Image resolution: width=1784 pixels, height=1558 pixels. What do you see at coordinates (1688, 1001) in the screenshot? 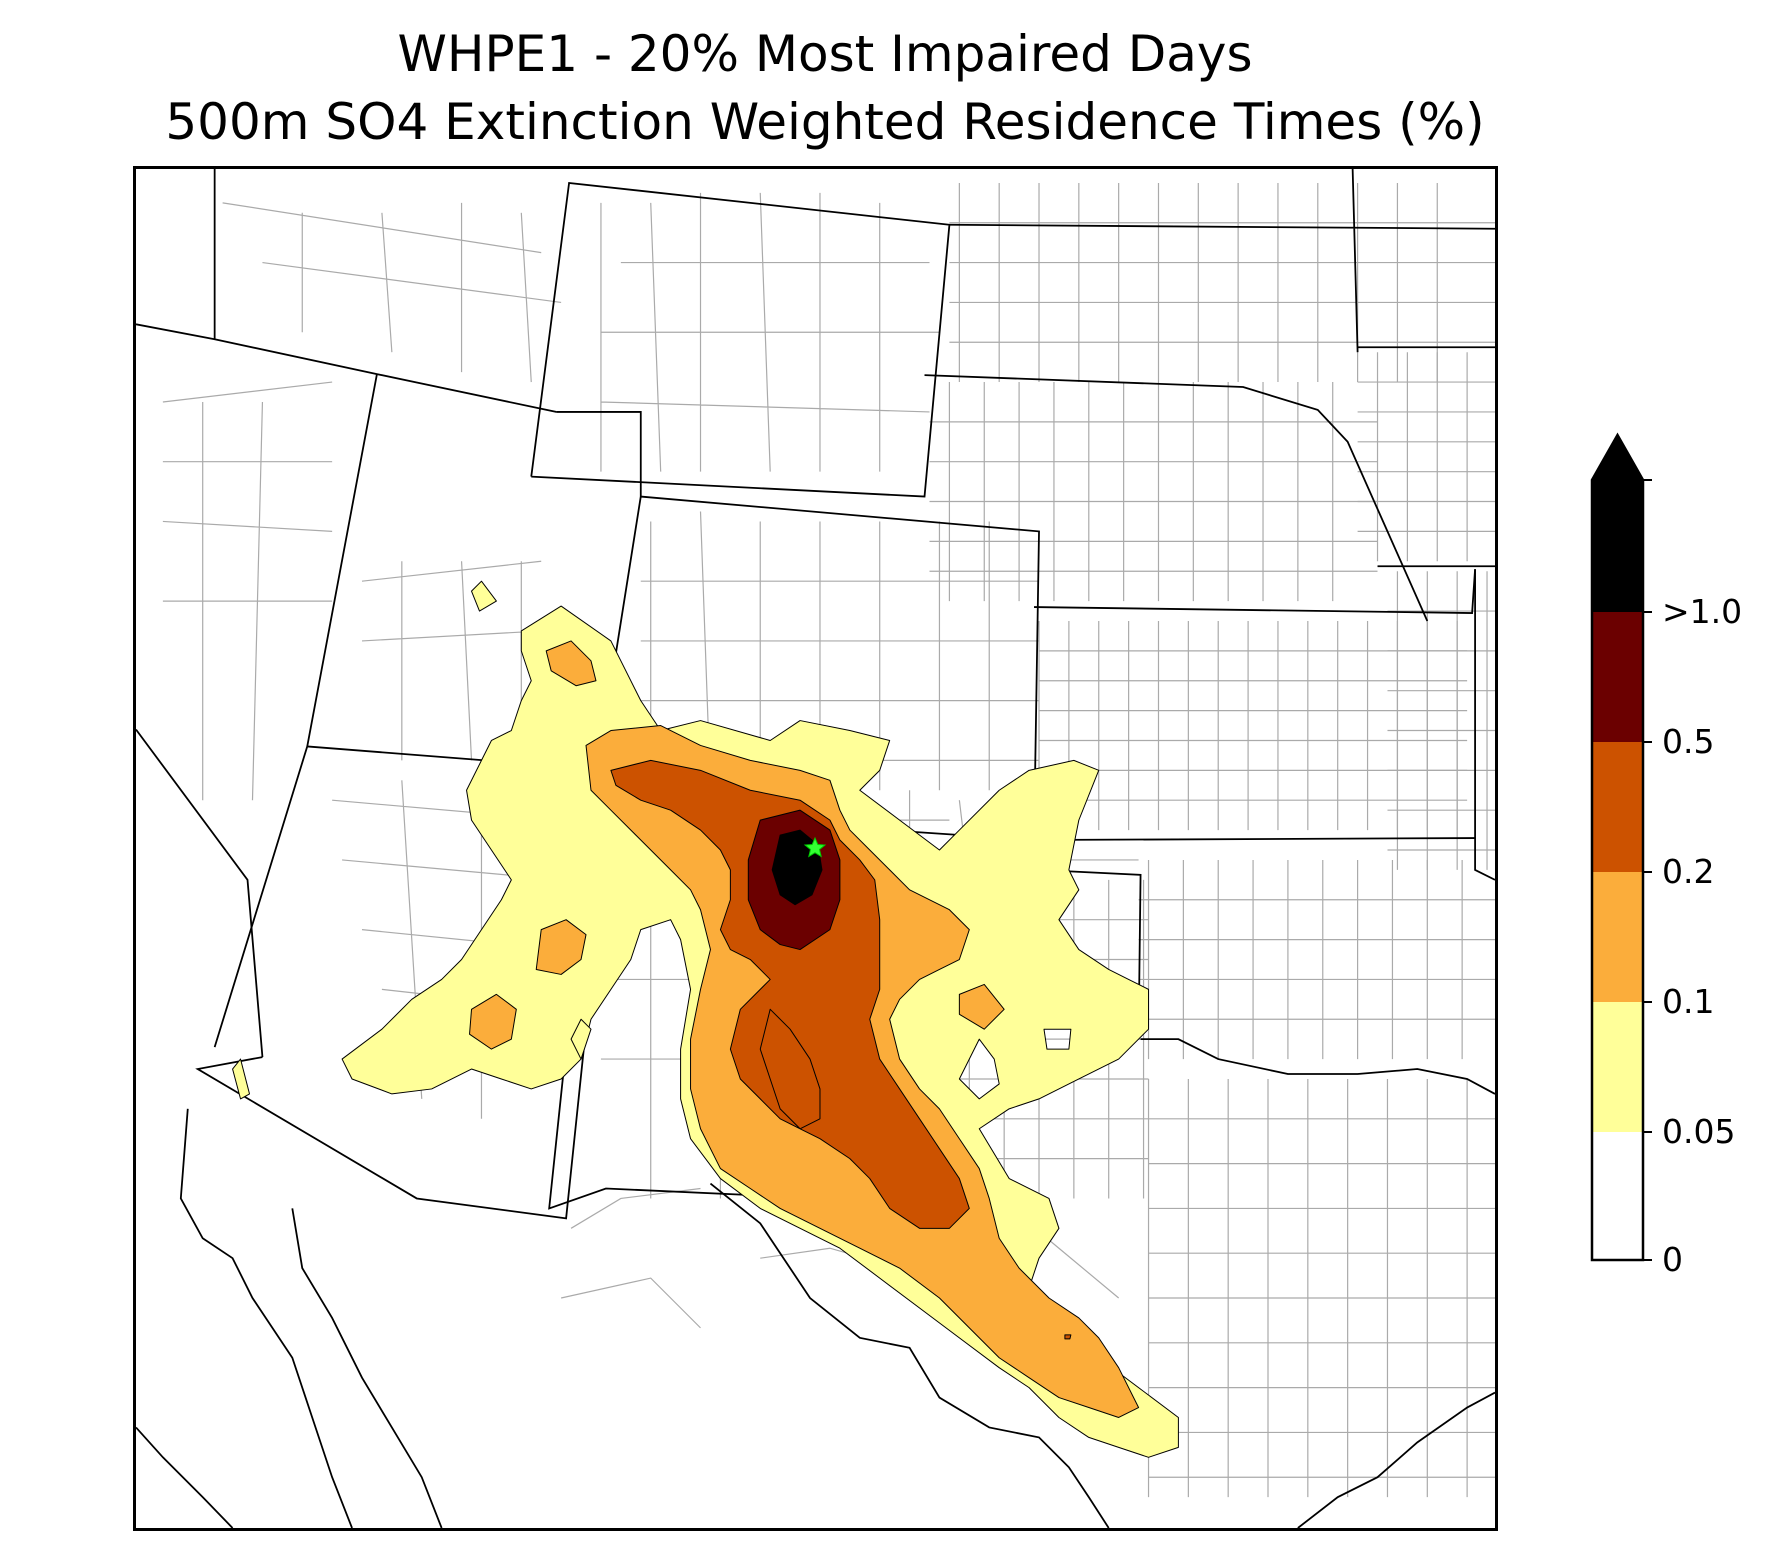
I see `colorbar-label-0.1: 0.1` at bounding box center [1688, 1001].